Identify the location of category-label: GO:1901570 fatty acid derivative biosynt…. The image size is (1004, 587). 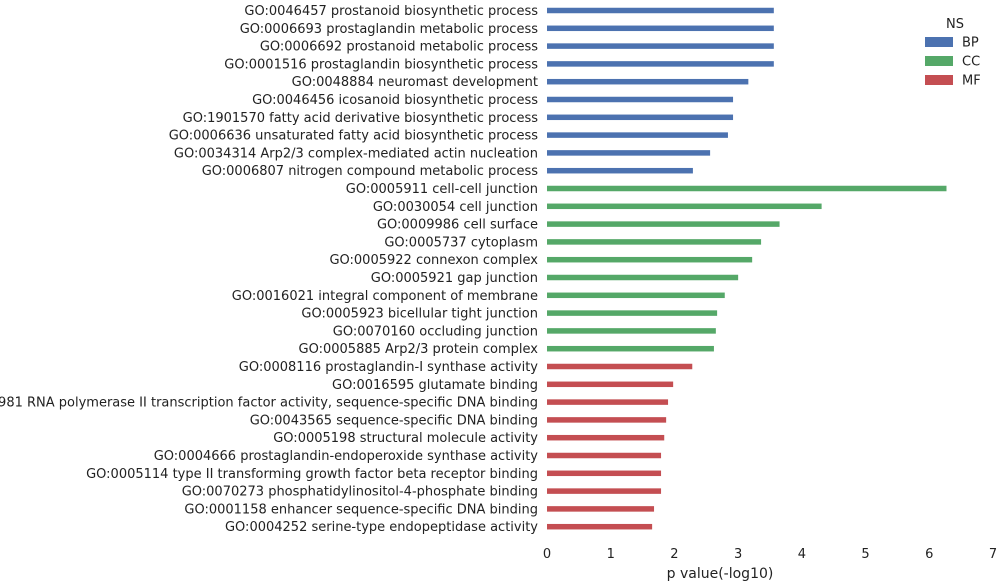
(361, 118).